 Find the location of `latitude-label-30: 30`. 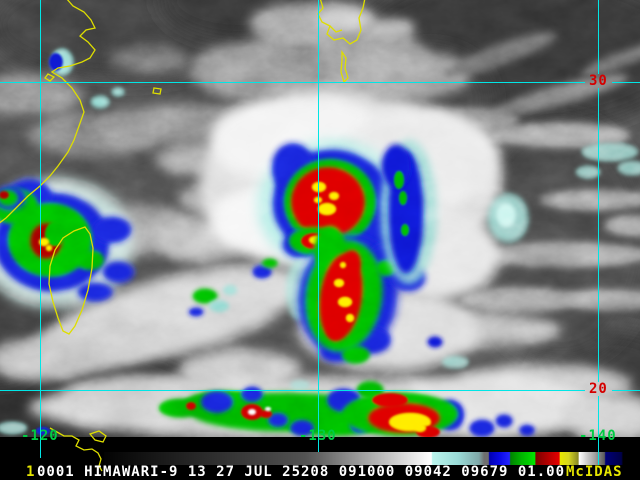

latitude-label-30: 30 is located at coordinates (598, 81).